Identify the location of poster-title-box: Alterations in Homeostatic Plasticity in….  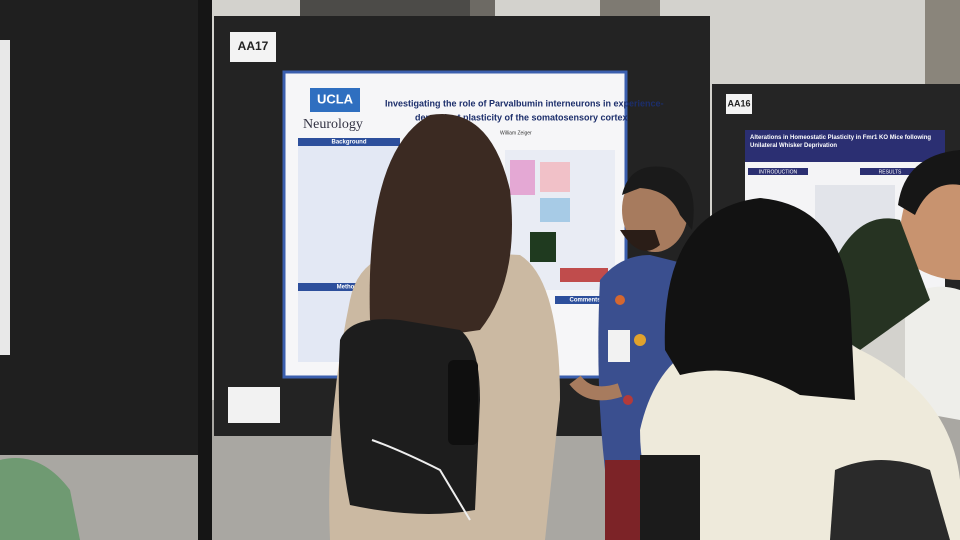
(841, 142).